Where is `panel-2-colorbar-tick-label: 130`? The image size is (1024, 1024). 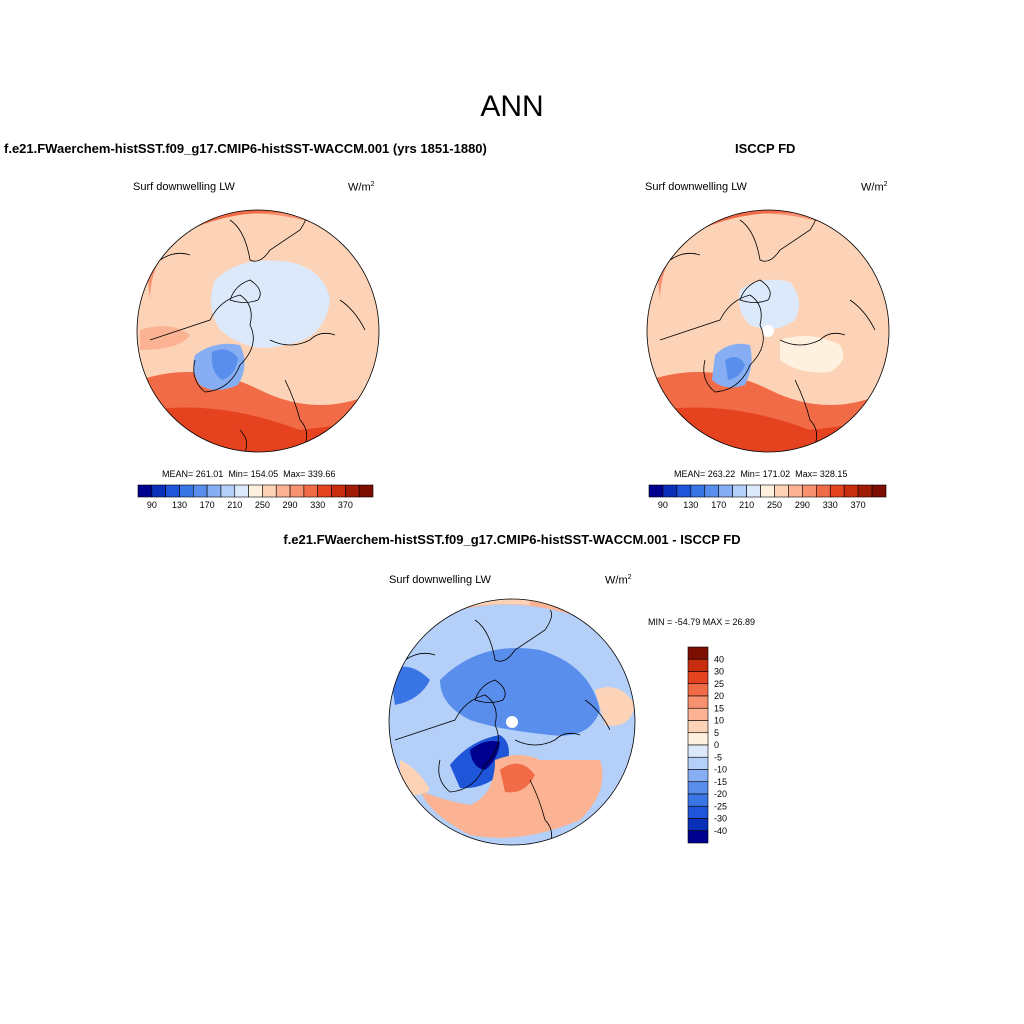
panel-2-colorbar-tick-label: 130 is located at coordinates (690, 505).